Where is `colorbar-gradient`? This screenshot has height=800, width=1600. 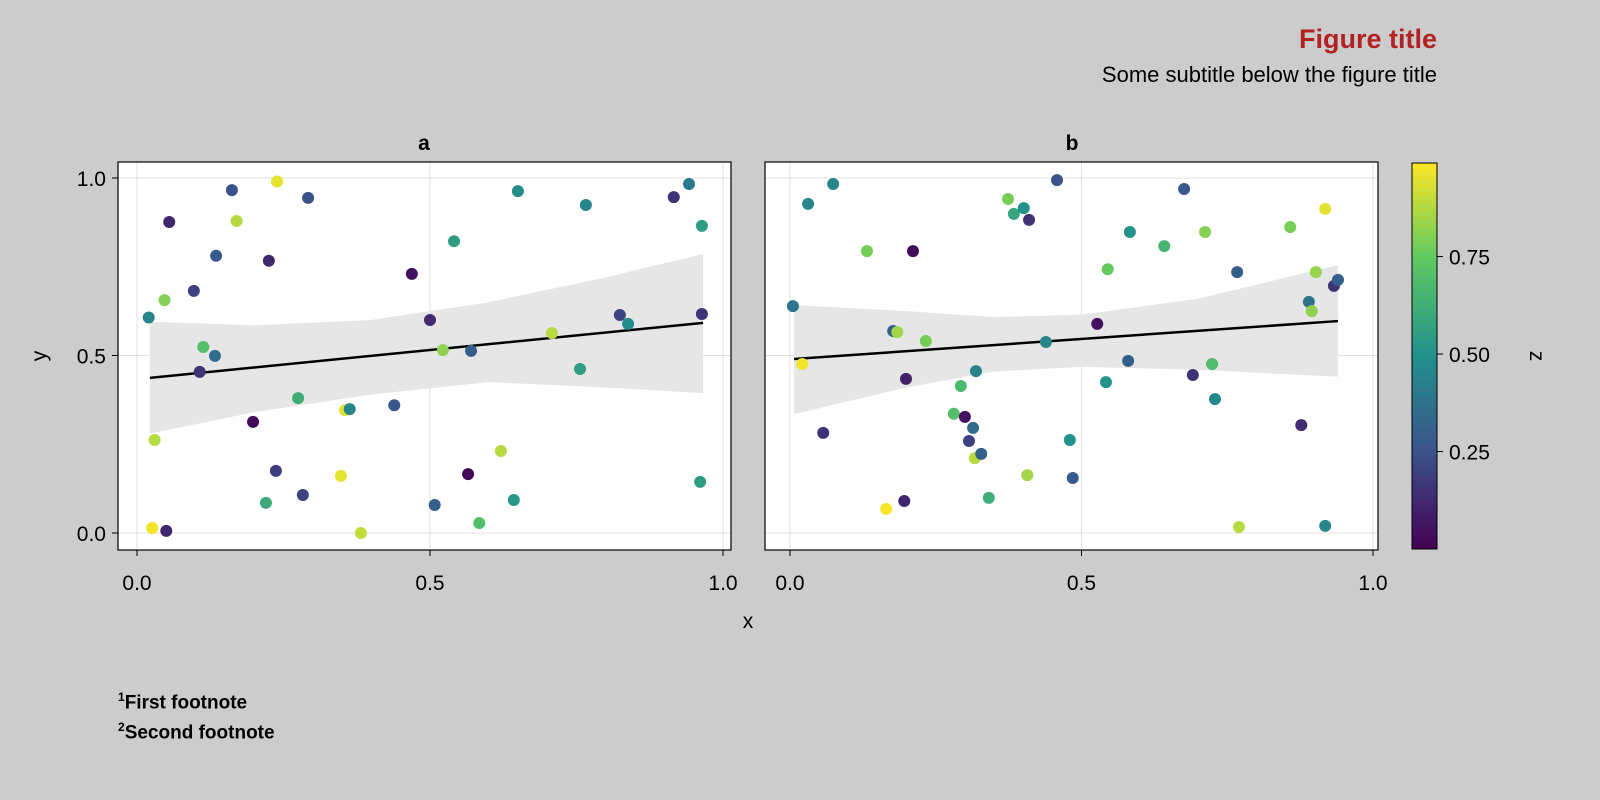 colorbar-gradient is located at coordinates (1424, 356).